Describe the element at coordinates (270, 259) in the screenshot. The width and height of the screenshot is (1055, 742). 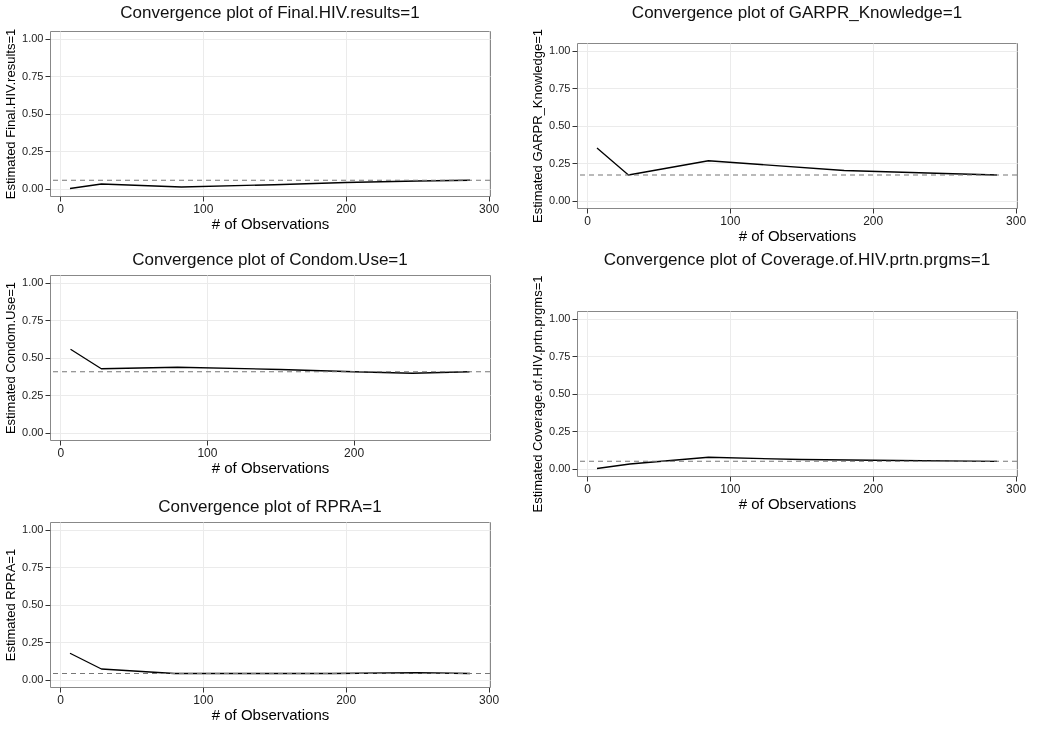
I see `chart-title: Convergence plot of Condom.Use=1` at that location.